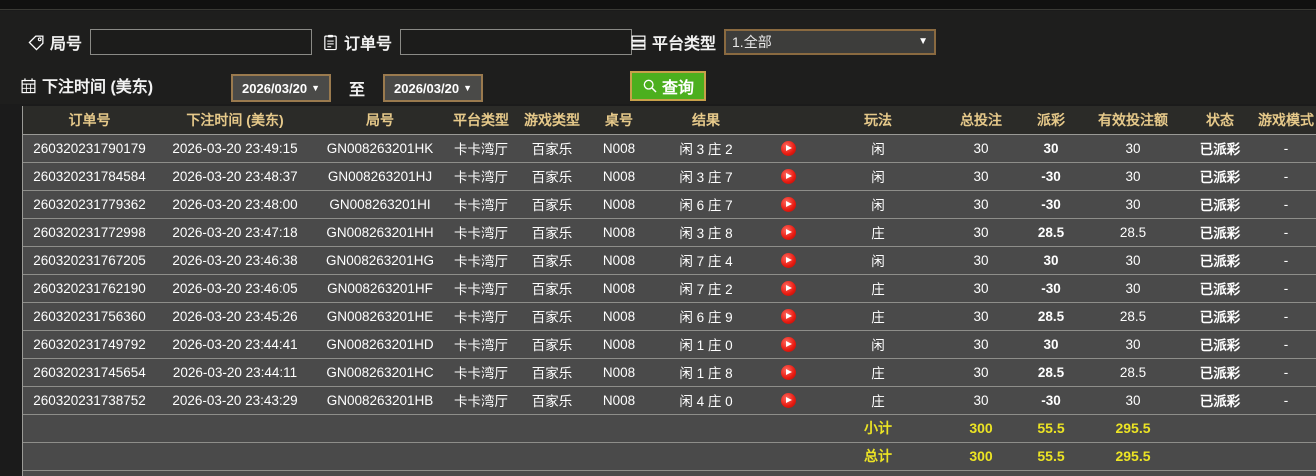  Describe the element at coordinates (89, 120) in the screenshot. I see `col-order-no: 订单号` at that location.